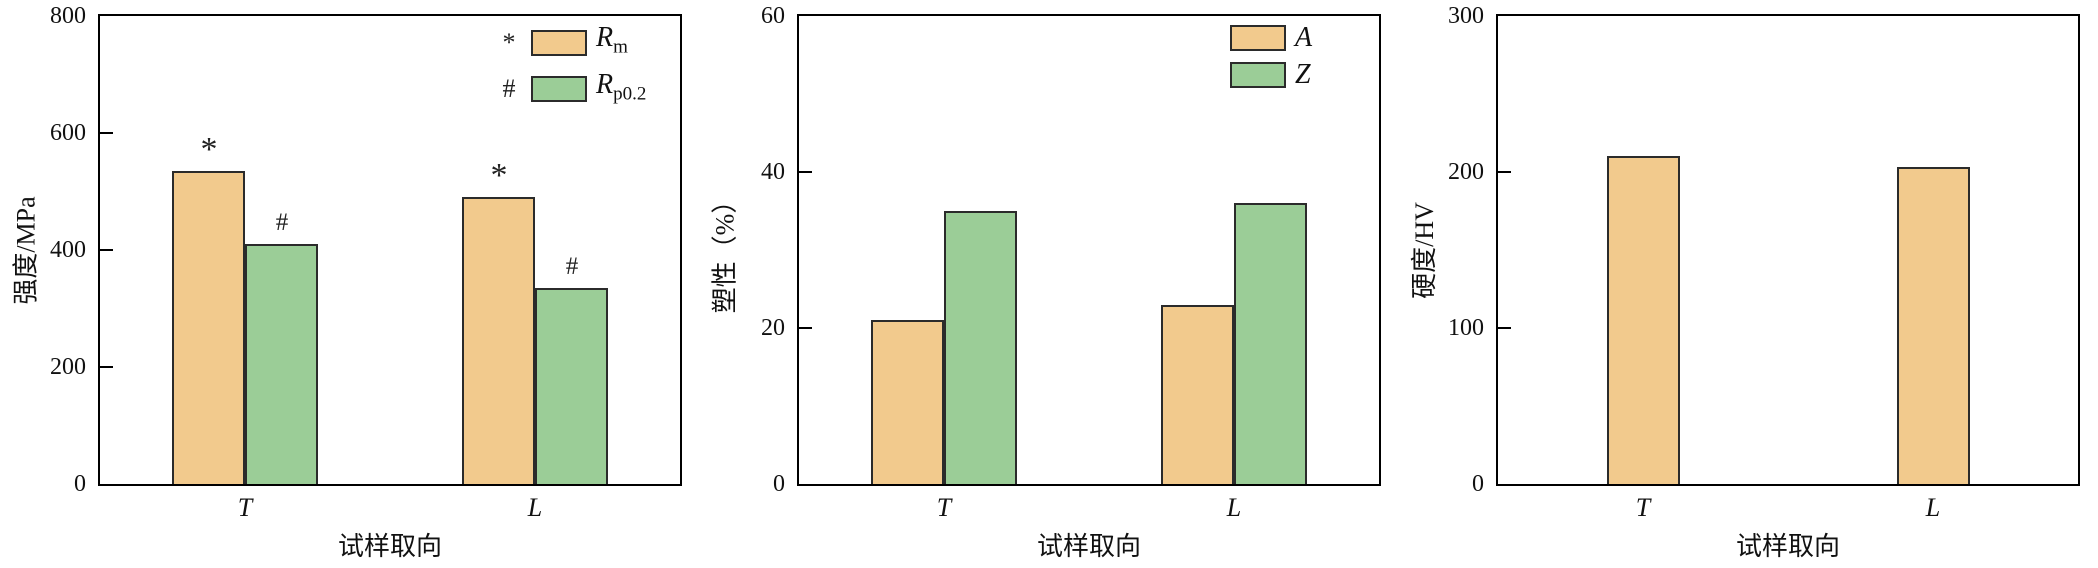  I want to click on bar-hardness-T, so click(1643, 320).